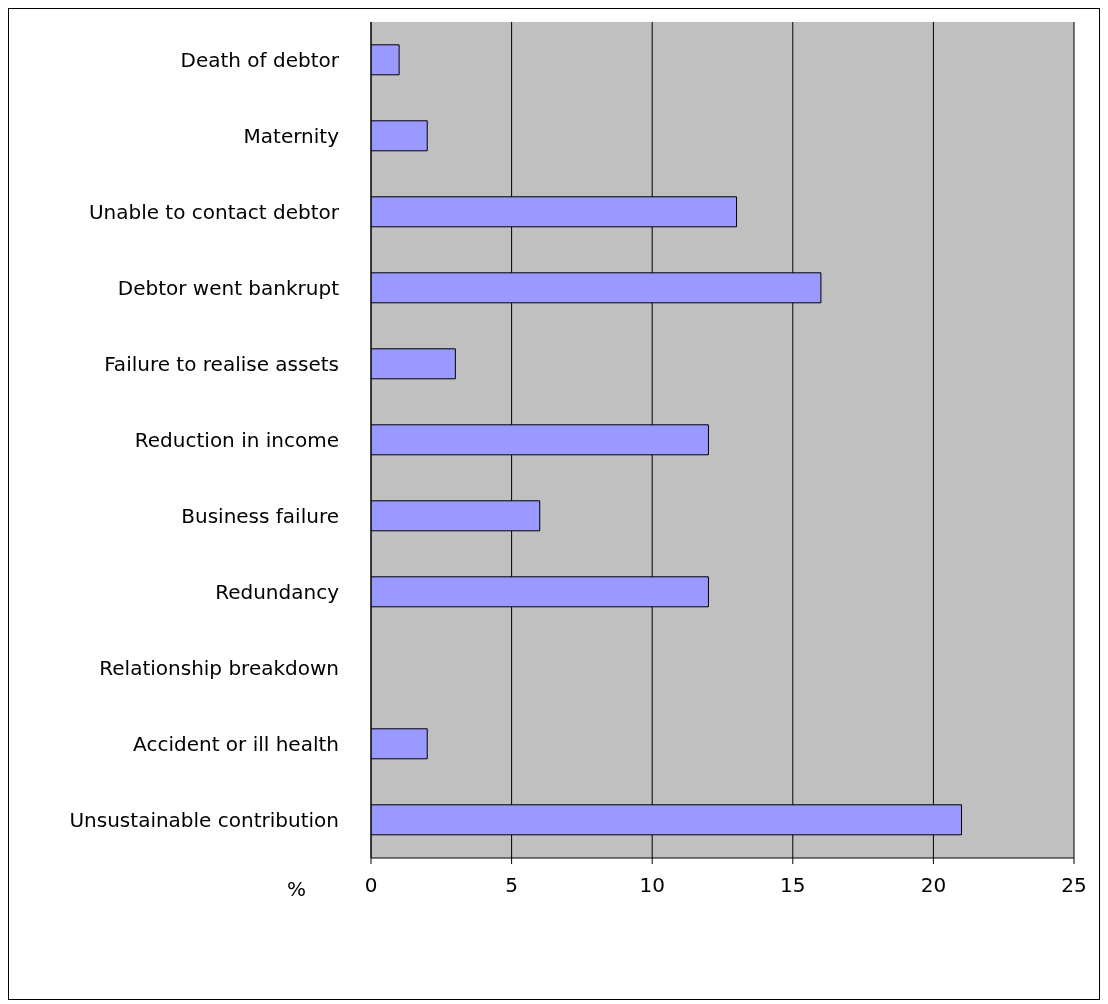 This screenshot has height=1004, width=1108. What do you see at coordinates (277, 592) in the screenshot?
I see `y-tick-label: Redundancy` at bounding box center [277, 592].